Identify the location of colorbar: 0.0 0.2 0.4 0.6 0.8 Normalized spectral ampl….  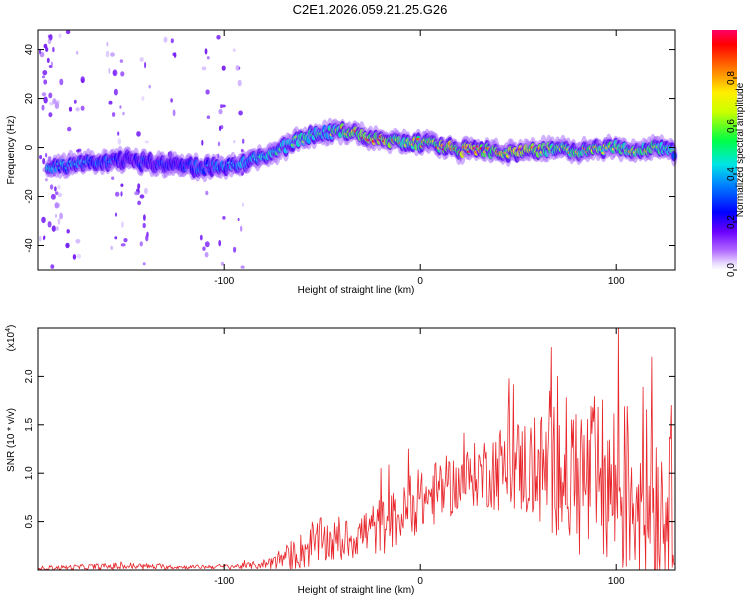
(729, 153).